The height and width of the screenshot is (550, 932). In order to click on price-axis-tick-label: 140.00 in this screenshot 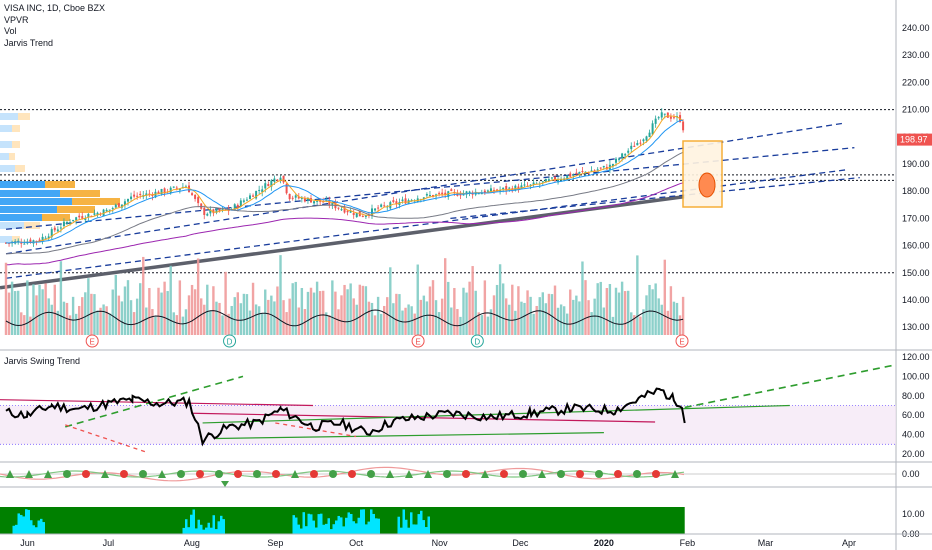, I will do `click(916, 300)`.